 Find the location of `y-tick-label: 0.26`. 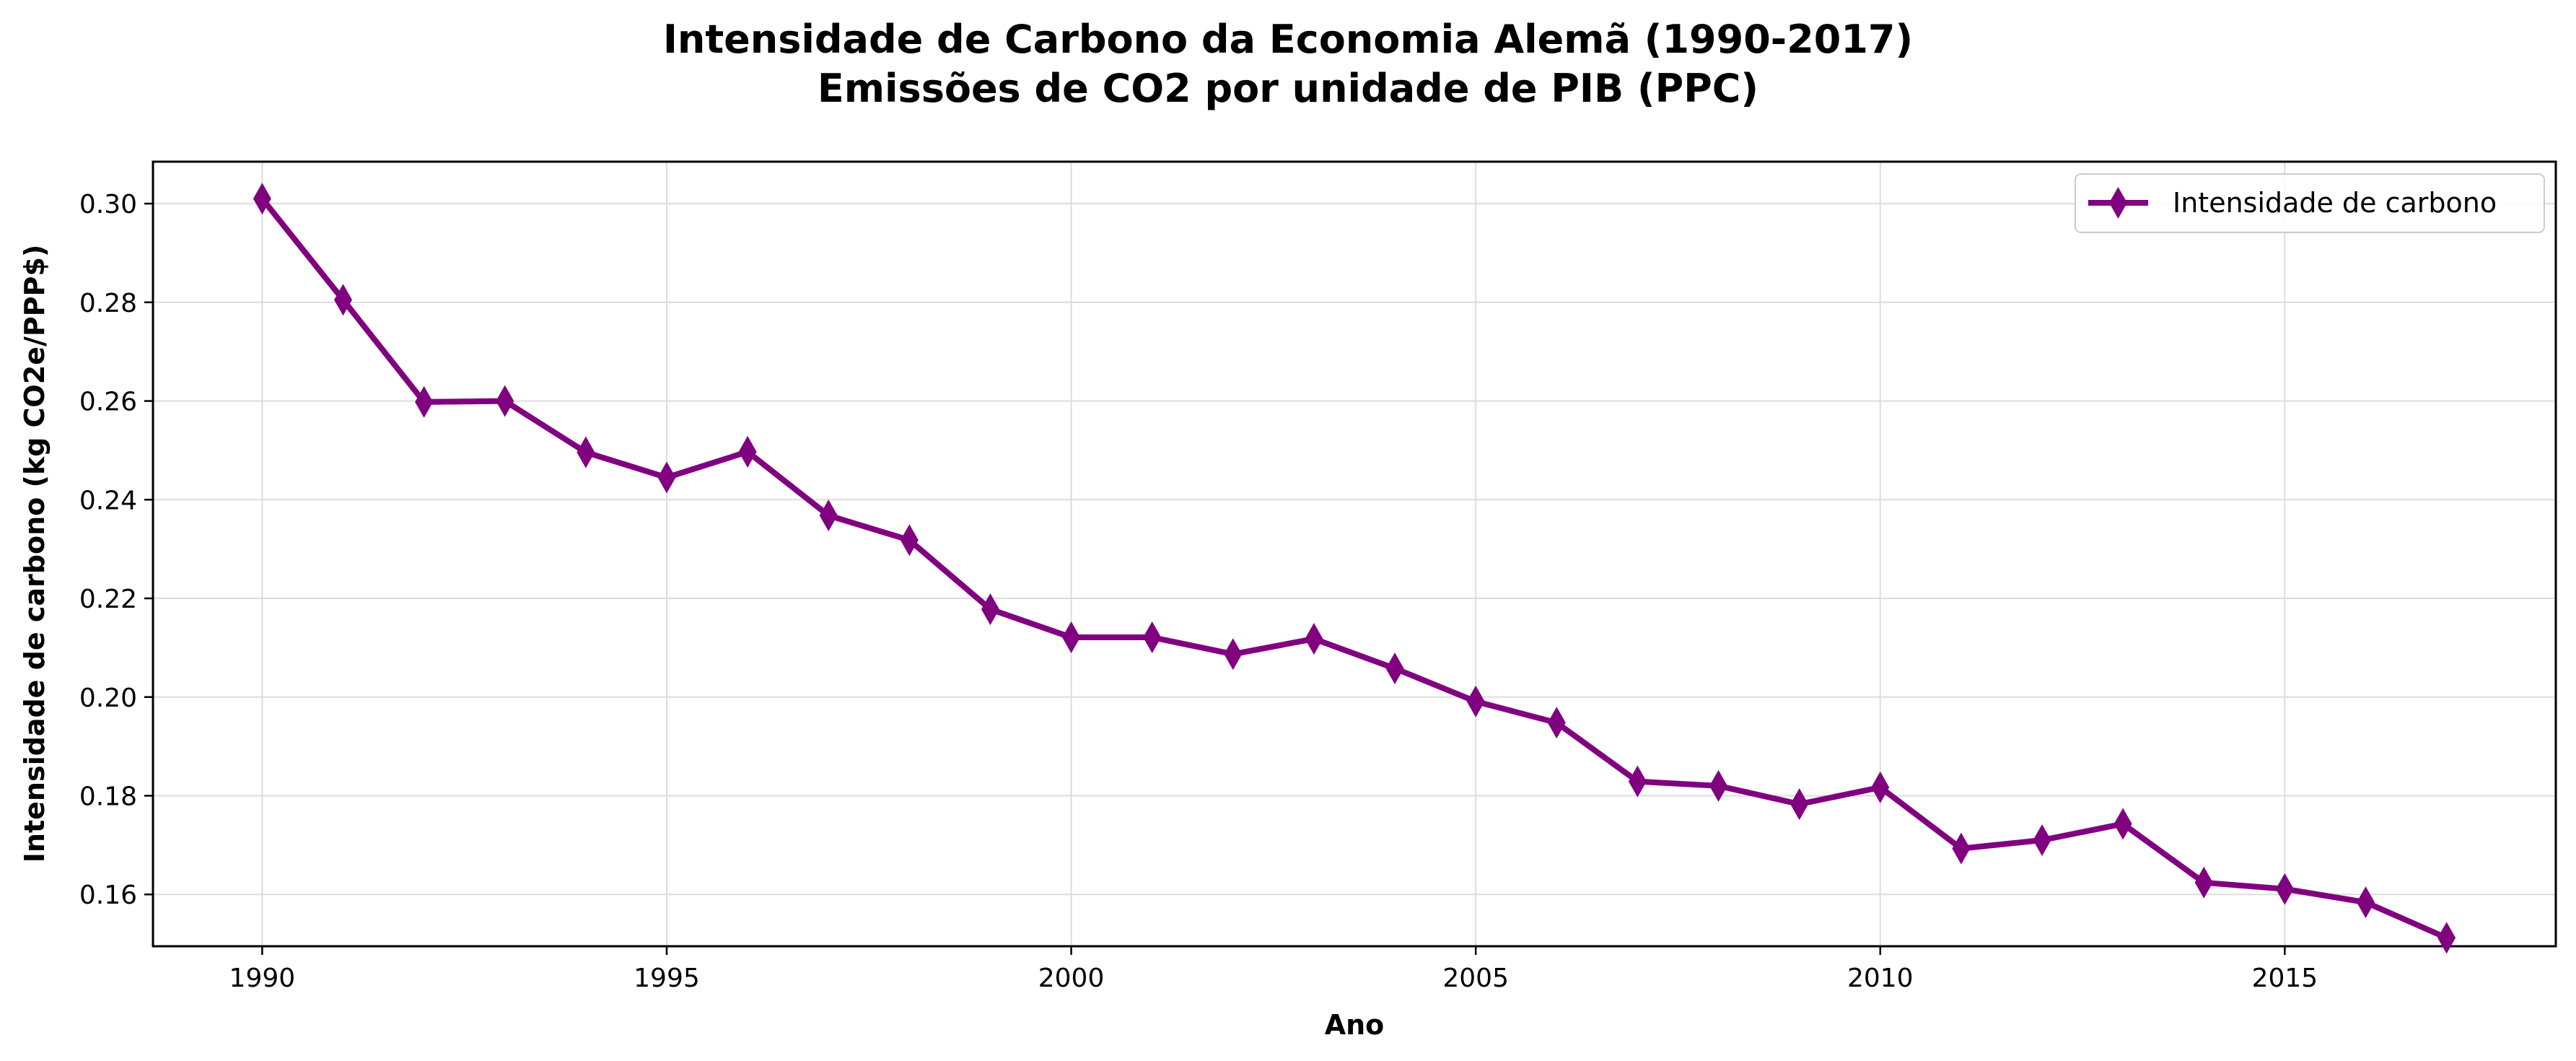

y-tick-label: 0.26 is located at coordinates (108, 402).